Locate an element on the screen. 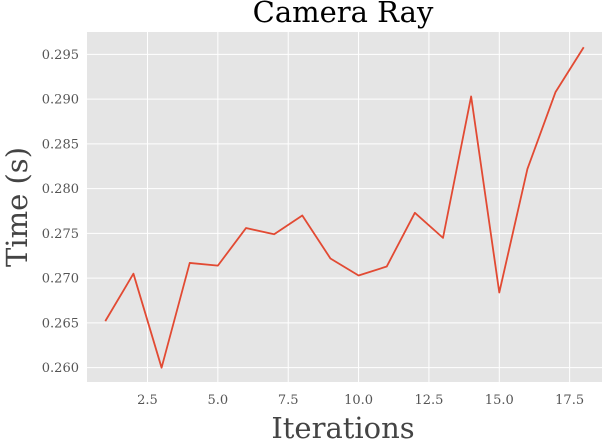 Image resolution: width=604 pixels, height=444 pixels. y-tick-label: 0.280 is located at coordinates (60, 189).